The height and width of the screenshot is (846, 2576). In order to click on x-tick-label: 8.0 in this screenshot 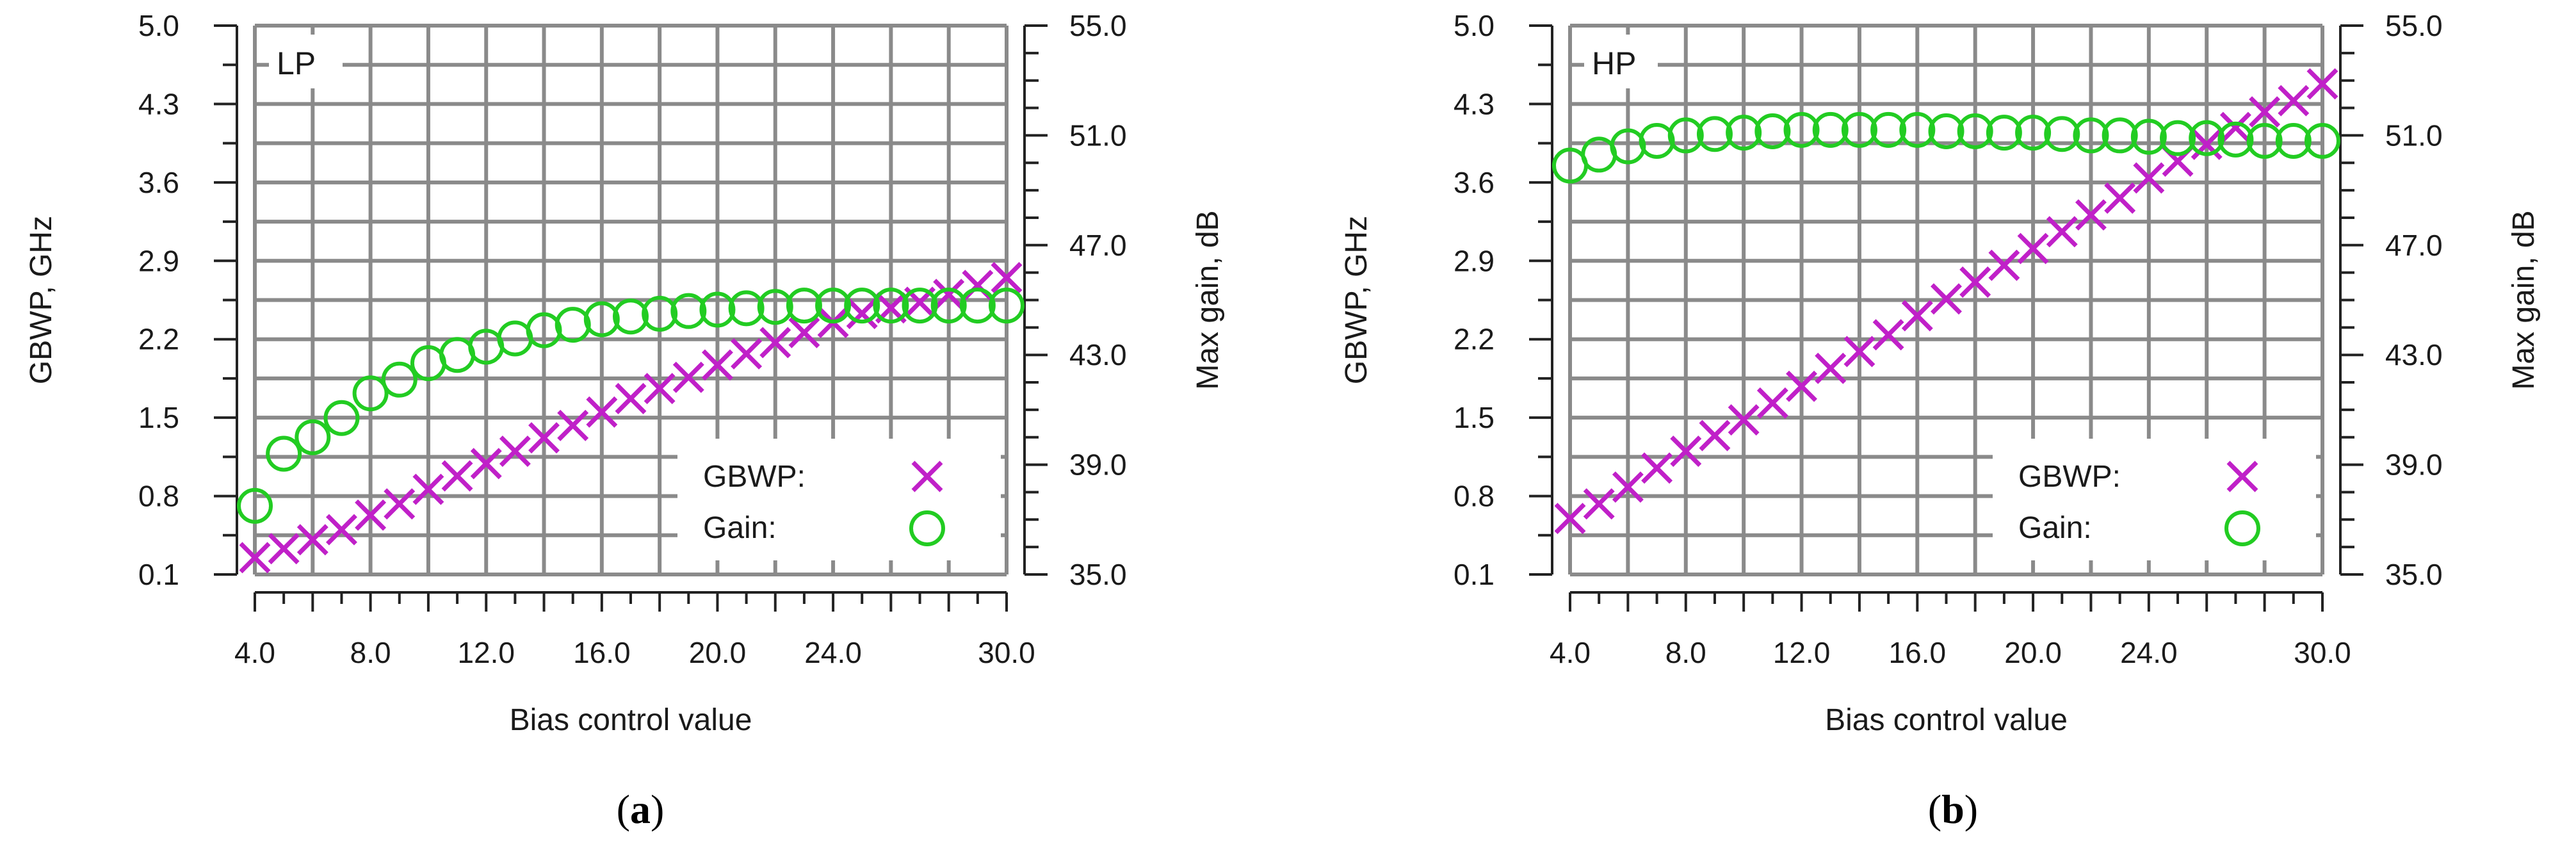, I will do `click(1685, 652)`.